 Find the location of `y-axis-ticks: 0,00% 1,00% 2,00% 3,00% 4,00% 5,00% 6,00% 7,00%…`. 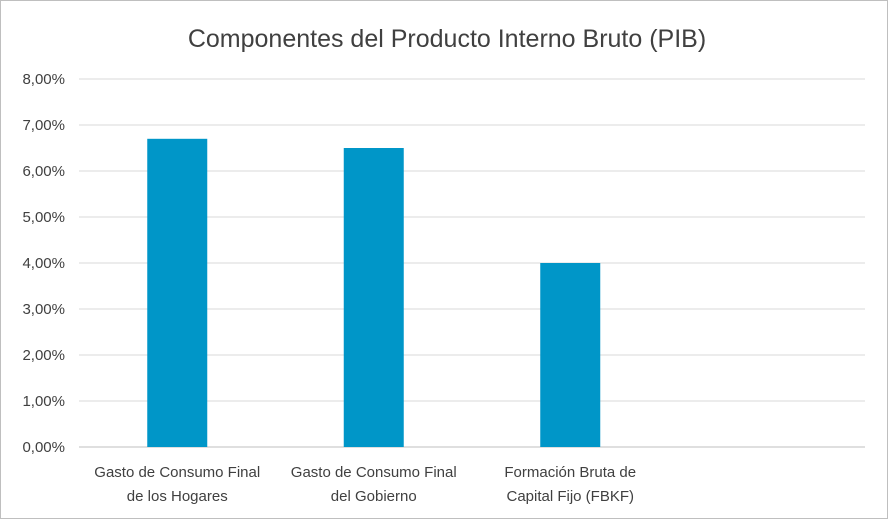

y-axis-ticks: 0,00% 1,00% 2,00% 3,00% 4,00% 5,00% 6,00% 7,00%… is located at coordinates (43, 263).